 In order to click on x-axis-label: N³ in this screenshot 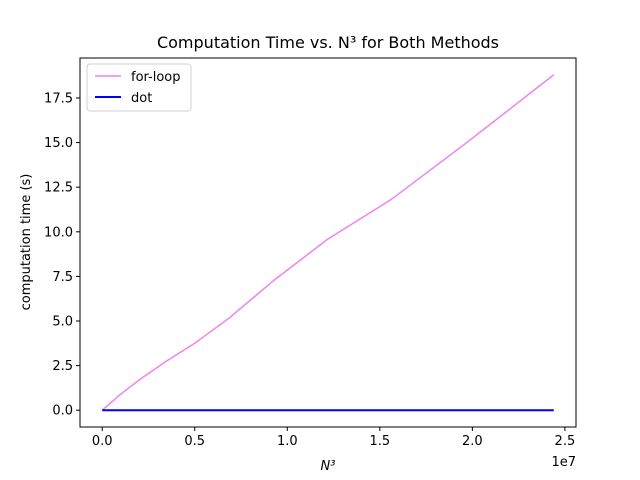, I will do `click(328, 466)`.